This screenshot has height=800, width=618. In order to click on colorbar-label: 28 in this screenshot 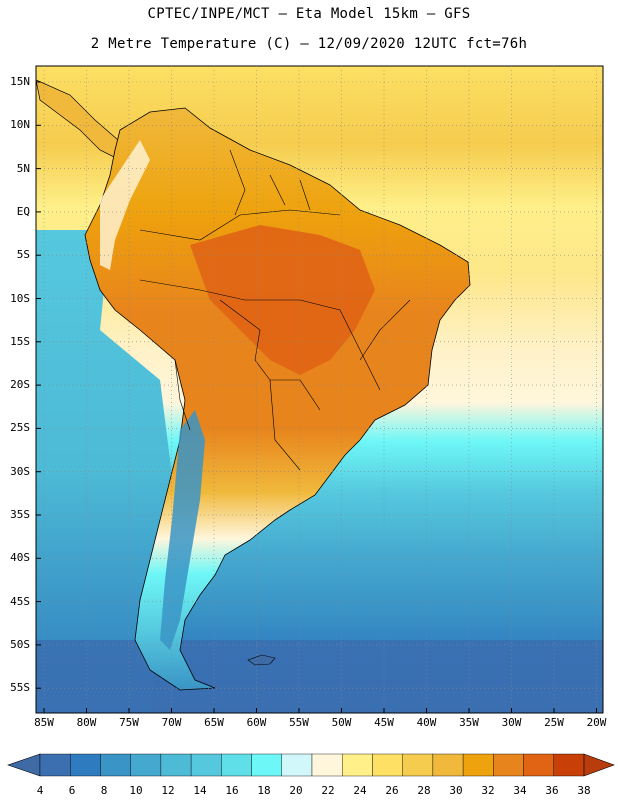, I will do `click(424, 790)`.